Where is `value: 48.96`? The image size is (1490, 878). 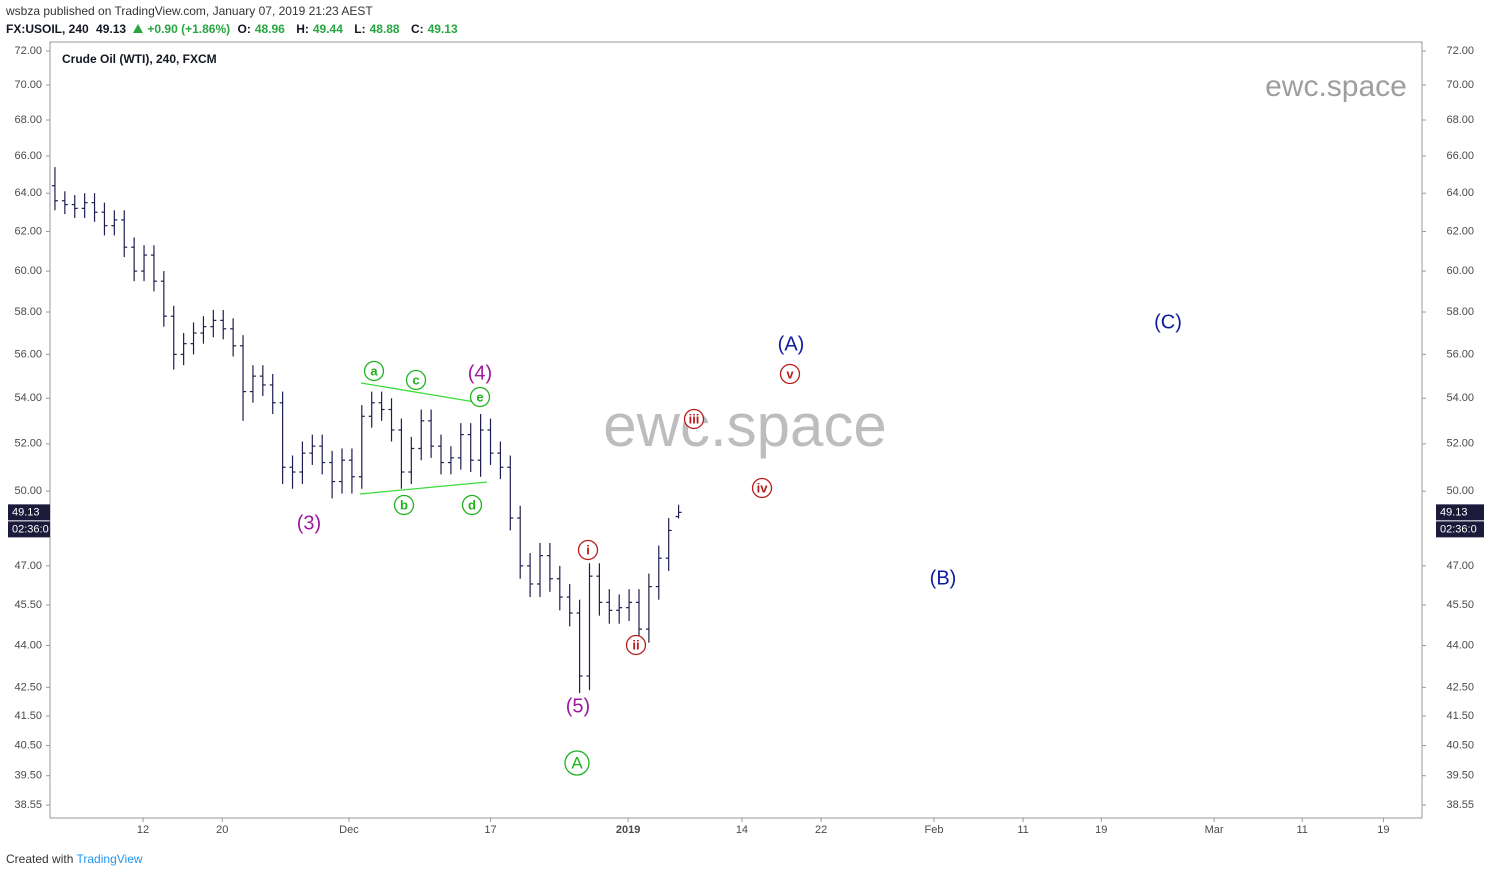
value: 48.96 is located at coordinates (269, 29).